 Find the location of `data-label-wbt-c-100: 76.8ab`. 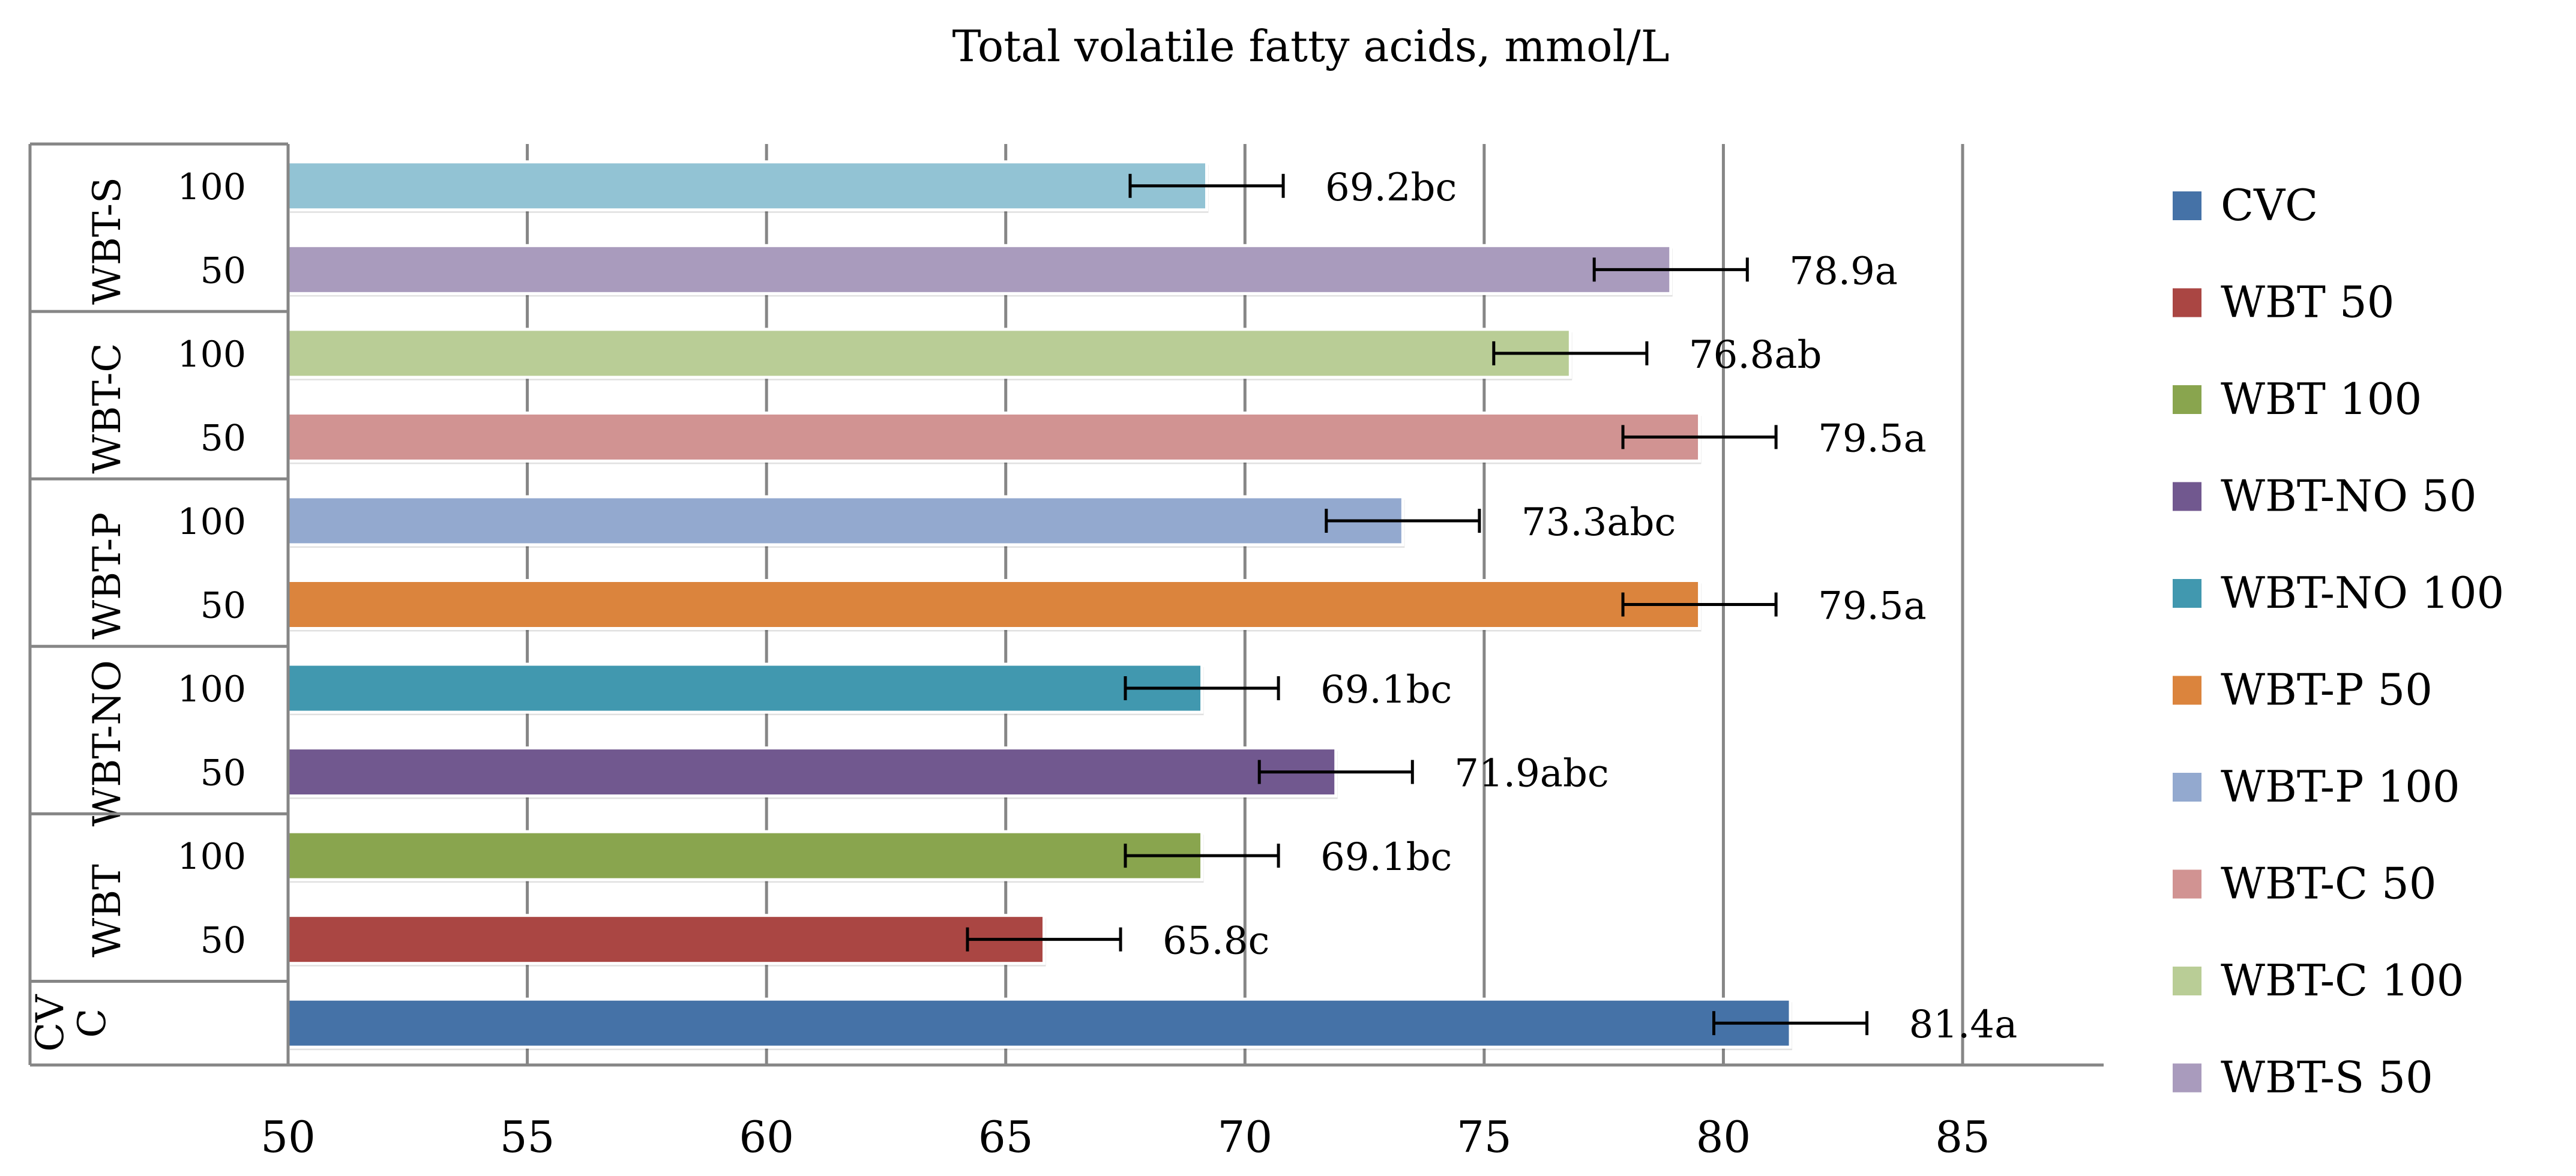

data-label-wbt-c-100: 76.8ab is located at coordinates (1756, 355).